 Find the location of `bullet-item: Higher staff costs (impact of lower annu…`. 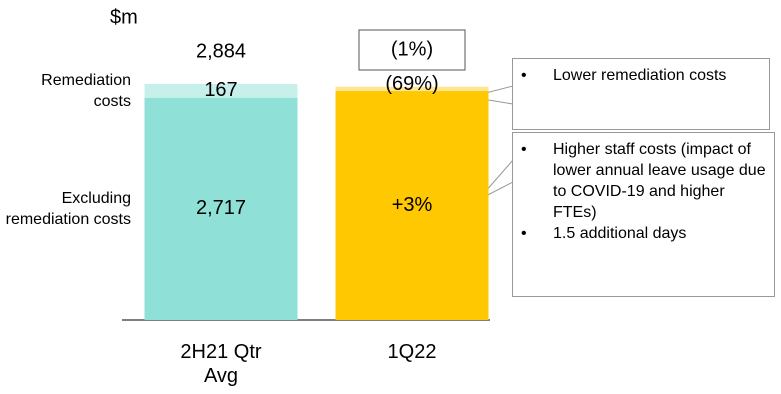

bullet-item: Higher staff costs (impact of lower annu… is located at coordinates (643, 181).